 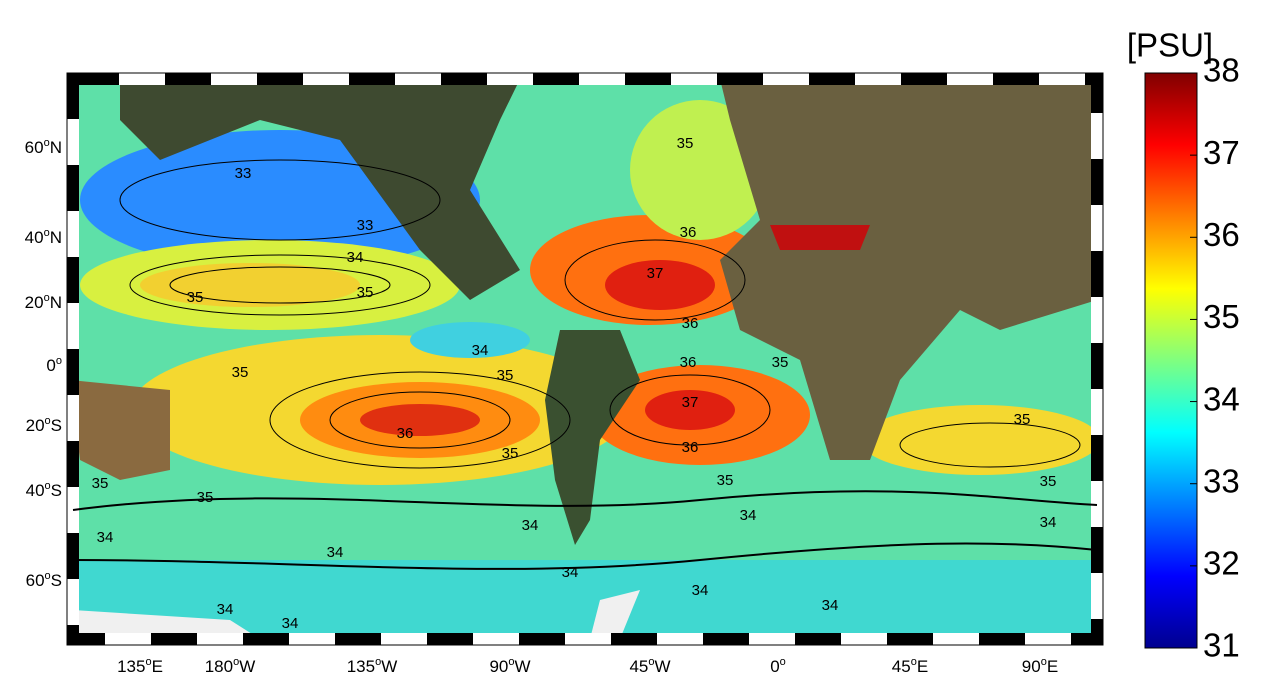 I want to click on x-axis-label: 135oE, so click(x=140, y=666).